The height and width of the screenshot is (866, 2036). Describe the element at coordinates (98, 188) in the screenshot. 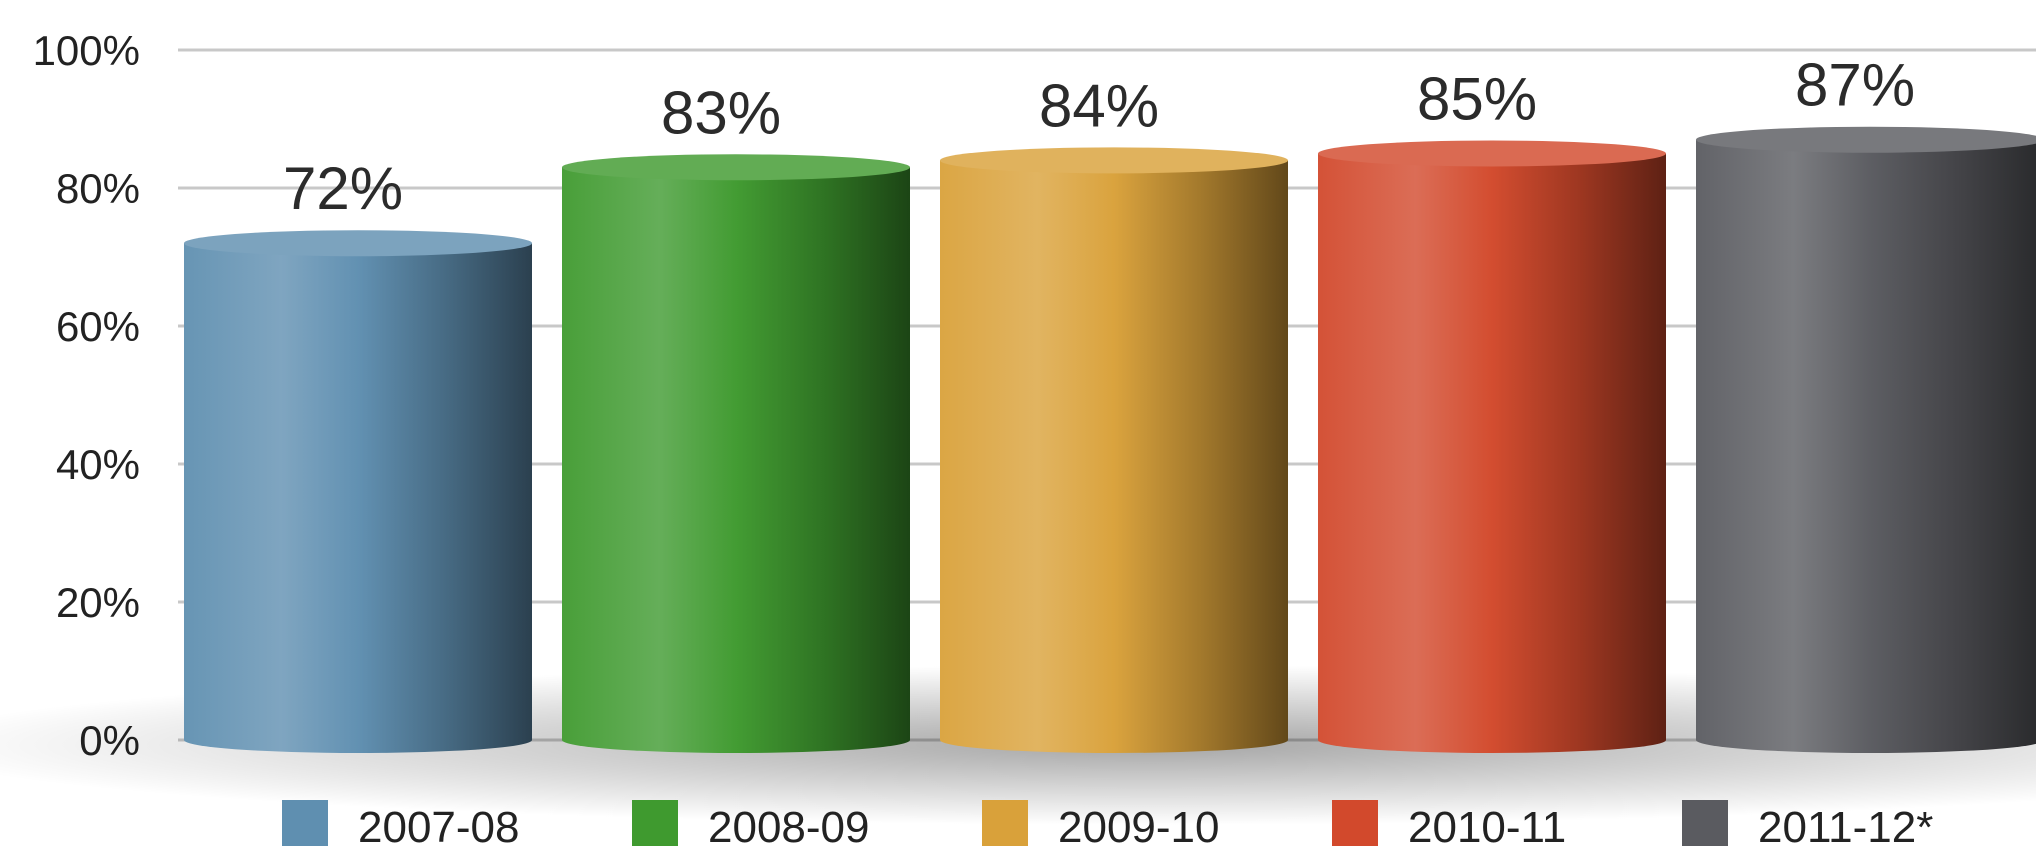

I see `y-tick-label: 80%` at that location.